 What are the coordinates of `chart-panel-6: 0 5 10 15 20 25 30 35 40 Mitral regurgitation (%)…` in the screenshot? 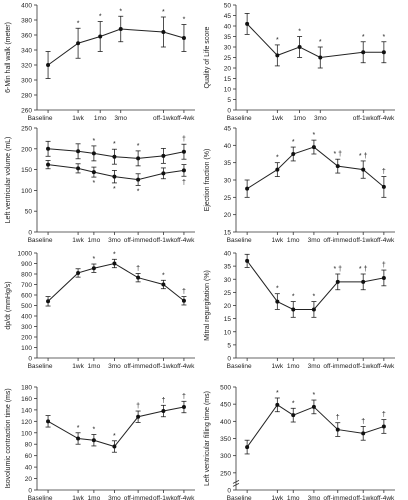 It's located at (299, 311).